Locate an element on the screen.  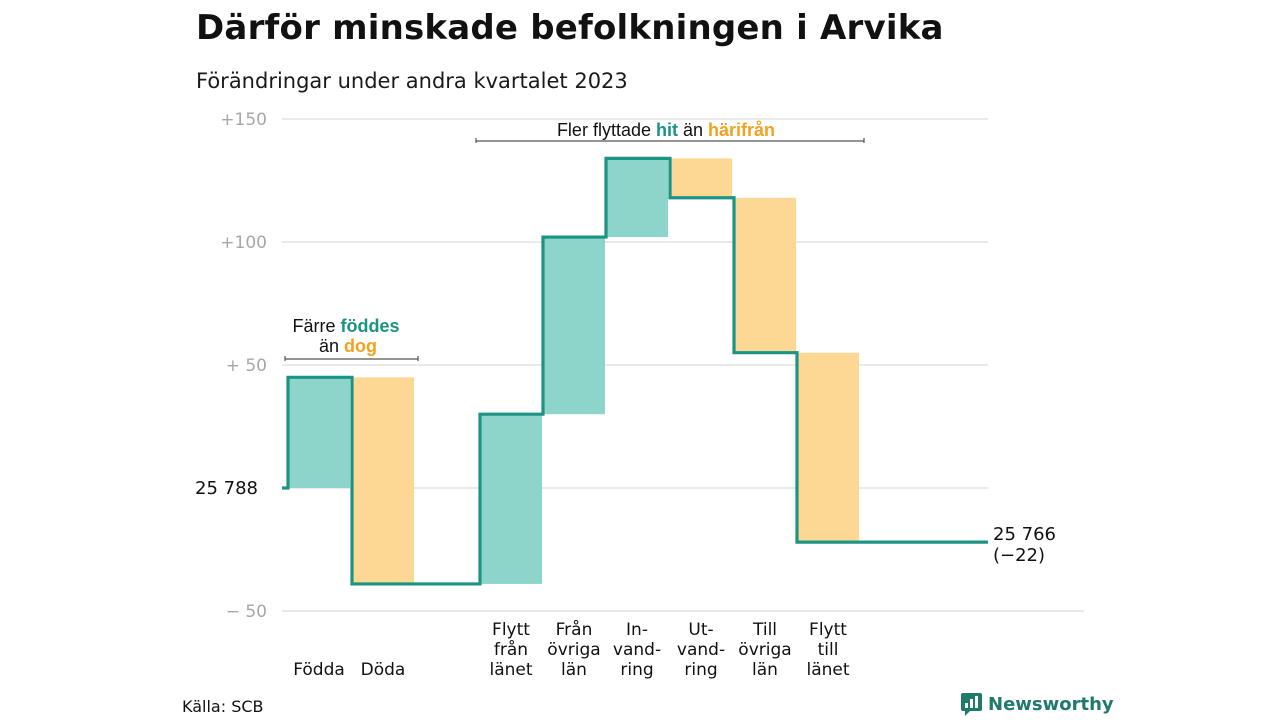
annotation-teal-text: föddes is located at coordinates (370, 326).